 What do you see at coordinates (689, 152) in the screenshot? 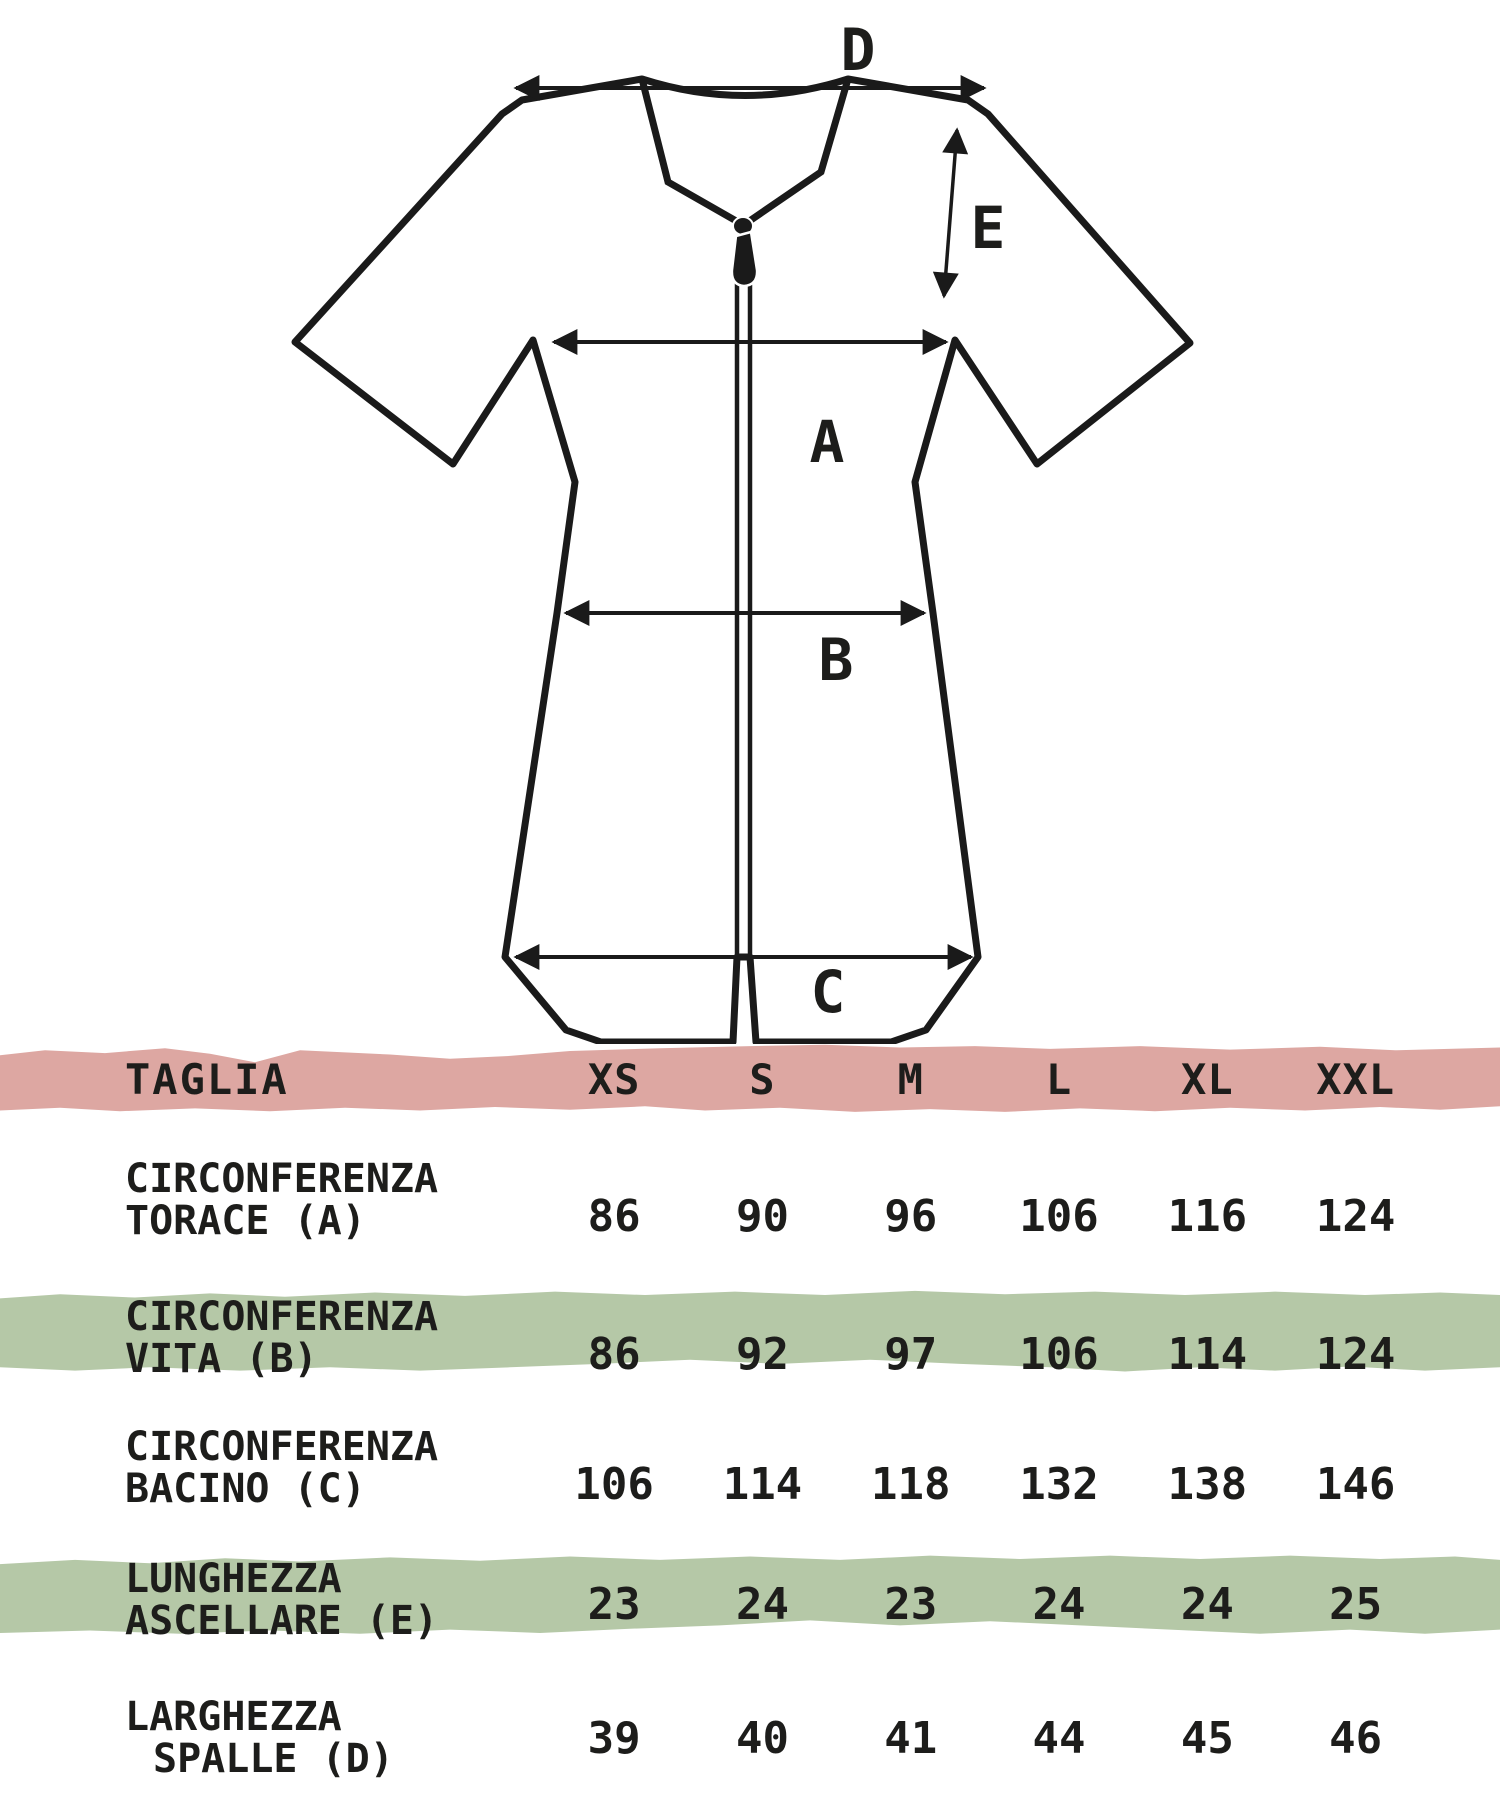
I see `neckline-left` at bounding box center [689, 152].